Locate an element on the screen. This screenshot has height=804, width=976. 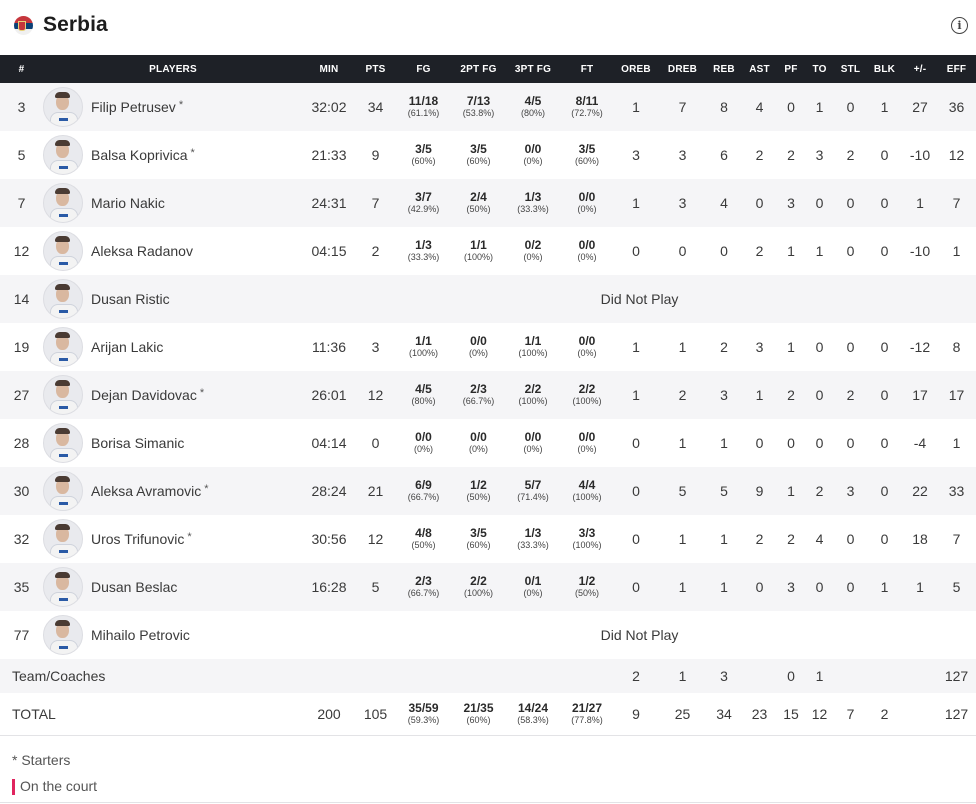
player-name: Dusan Beslac is located at coordinates (134, 587).